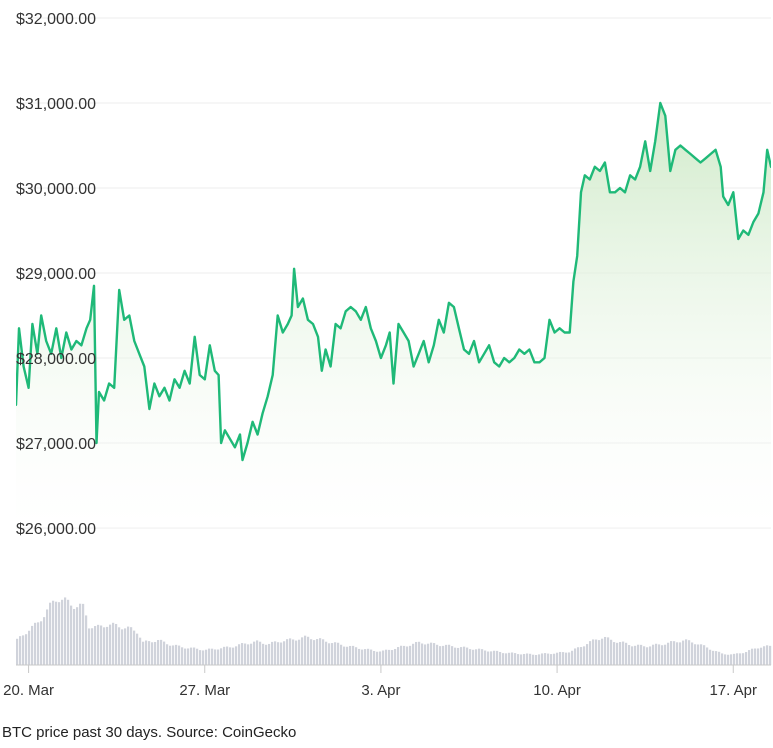 This screenshot has width=773, height=748. Describe the element at coordinates (733, 690) in the screenshot. I see `x-tick-label: 17. Apr` at that location.